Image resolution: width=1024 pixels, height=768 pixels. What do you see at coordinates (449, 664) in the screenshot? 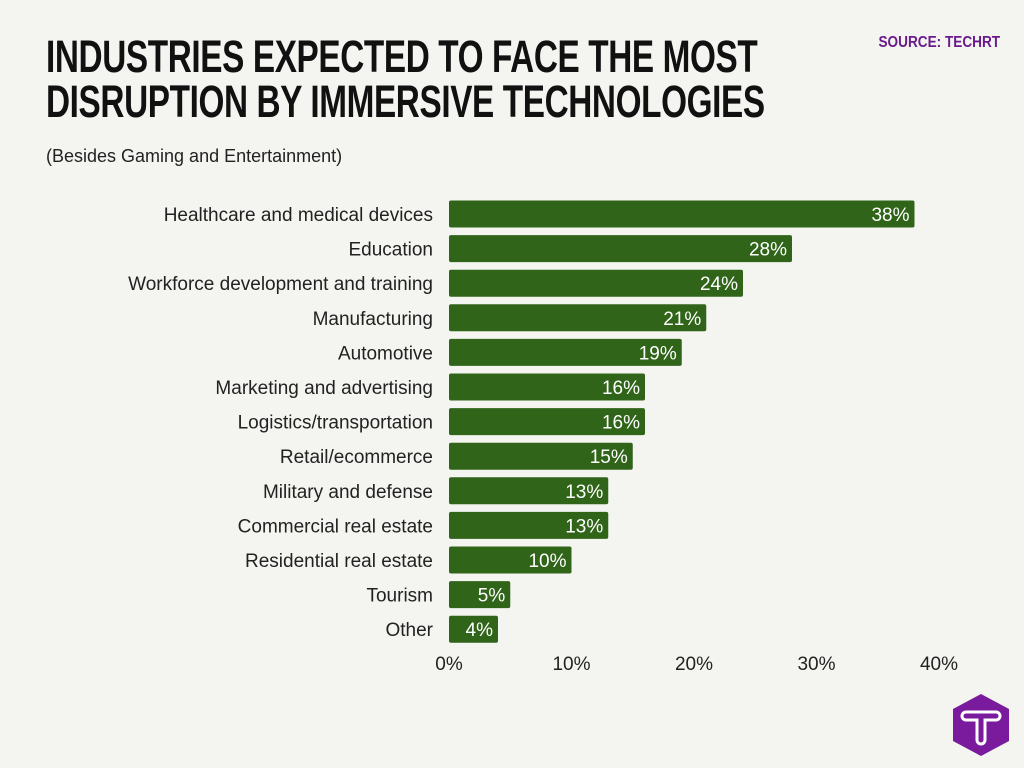
I see `x-tick-label: 0%` at bounding box center [449, 664].